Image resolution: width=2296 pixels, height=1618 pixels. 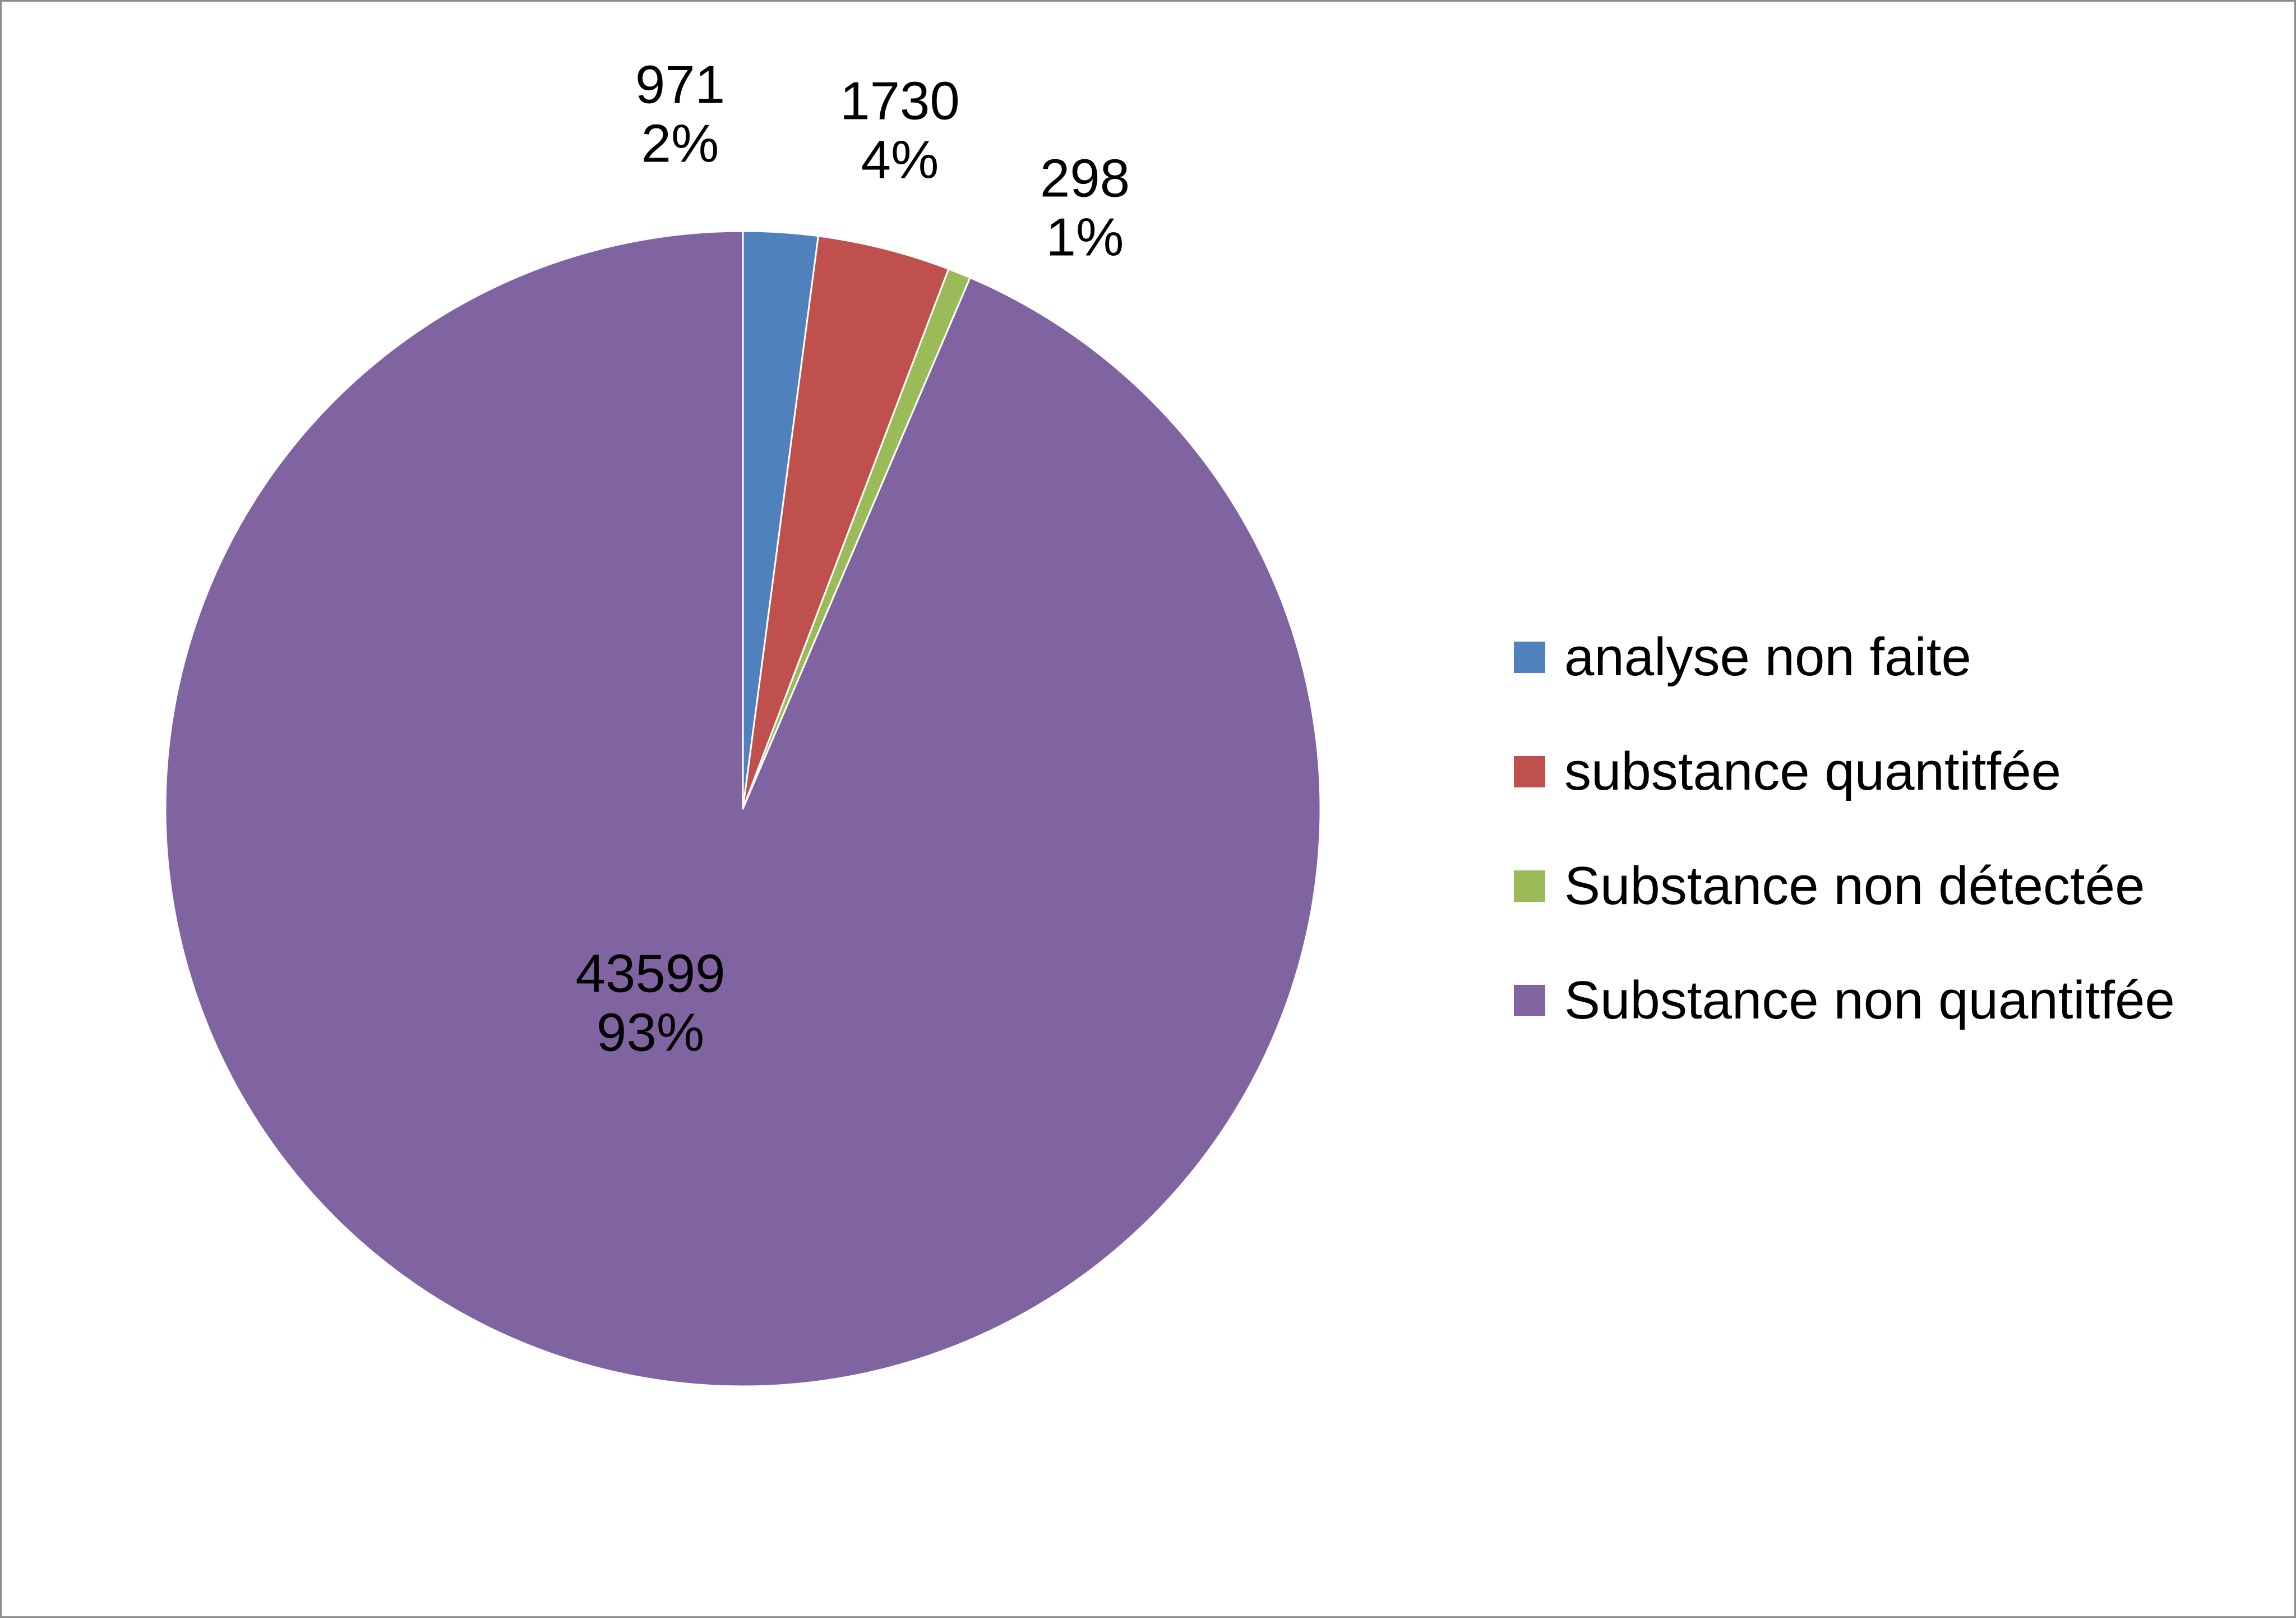 I want to click on legend-item-1: analyse non faite, so click(x=1898, y=657).